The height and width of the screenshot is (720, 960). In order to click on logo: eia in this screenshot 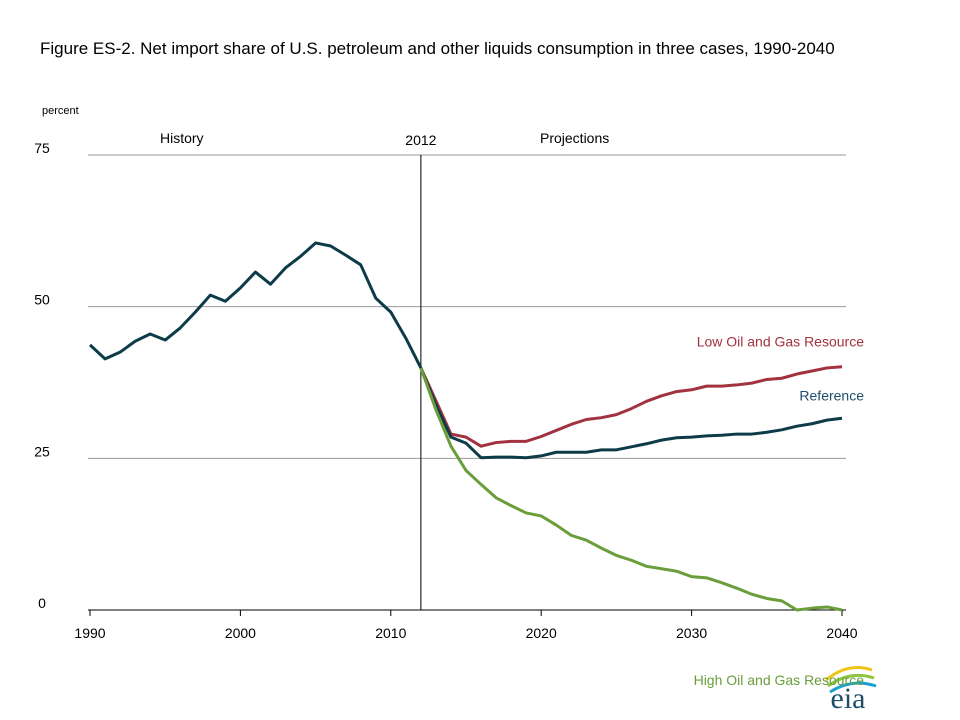, I will do `click(851, 690)`.